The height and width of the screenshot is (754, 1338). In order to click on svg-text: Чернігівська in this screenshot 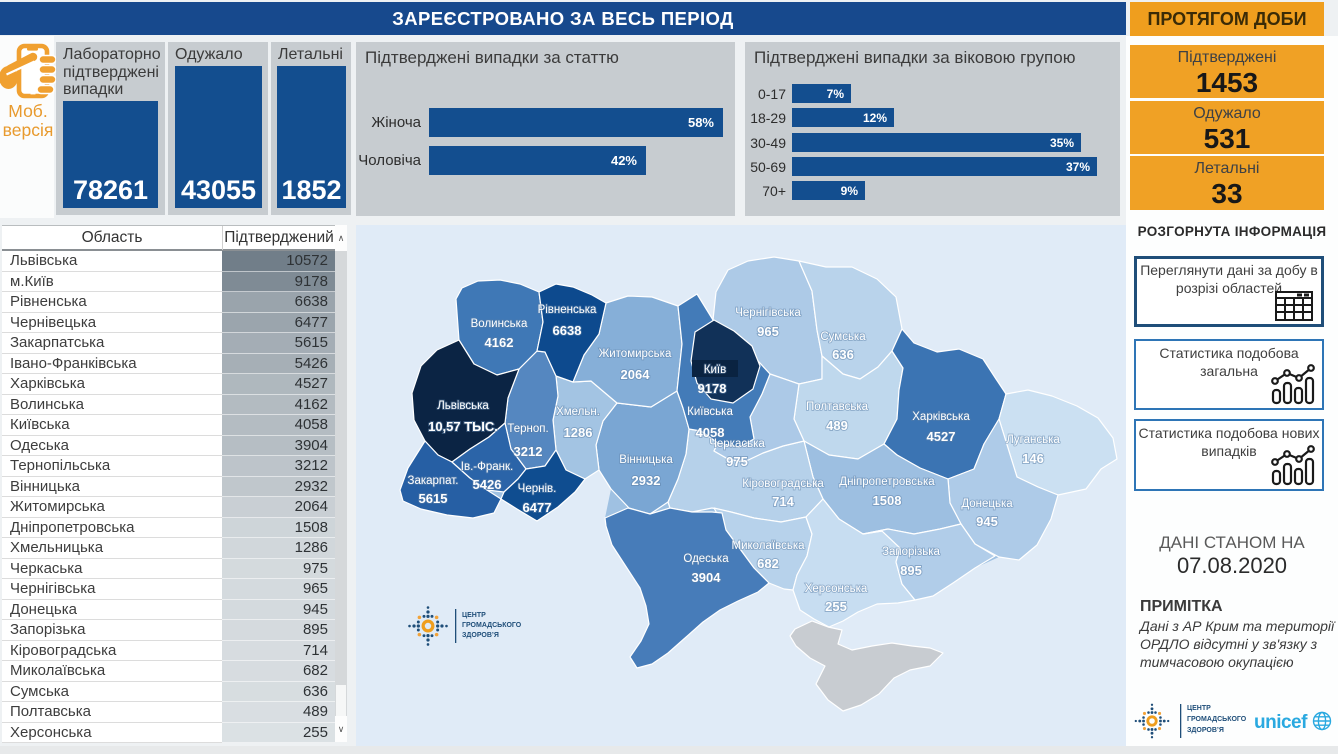, I will do `click(768, 313)`.